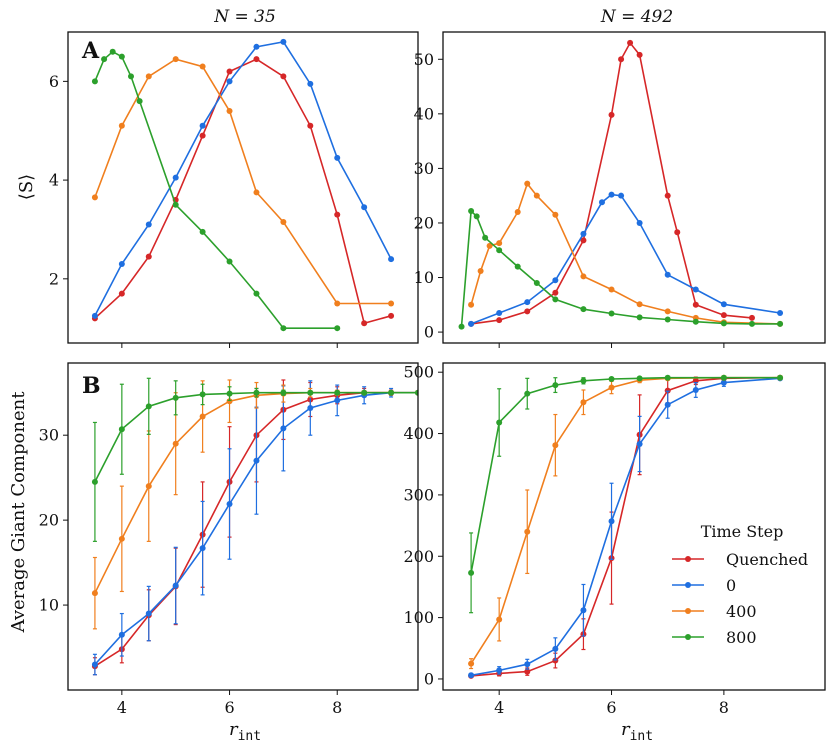  Describe the element at coordinates (499, 707) in the screenshot. I see `x-tick-label: 4` at that location.